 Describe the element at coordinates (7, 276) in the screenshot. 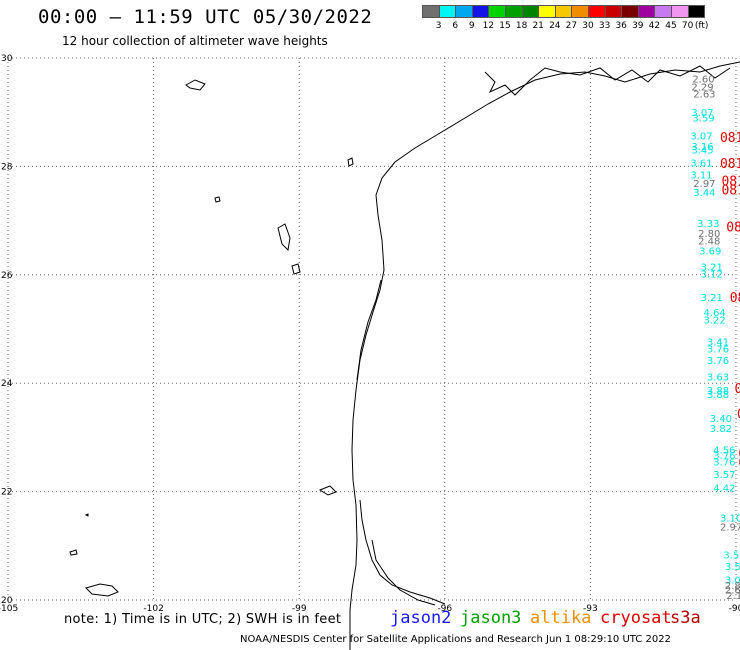

I see `latitude-tick-label: 26` at that location.